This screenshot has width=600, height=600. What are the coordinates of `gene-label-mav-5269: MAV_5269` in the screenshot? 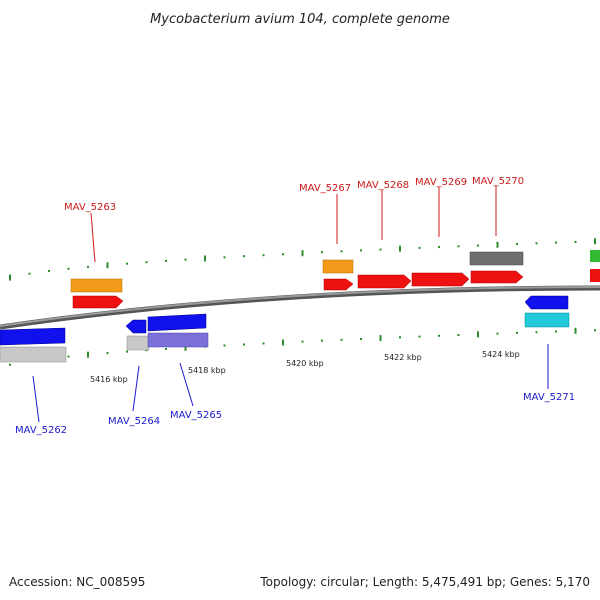 It's located at (441, 182).